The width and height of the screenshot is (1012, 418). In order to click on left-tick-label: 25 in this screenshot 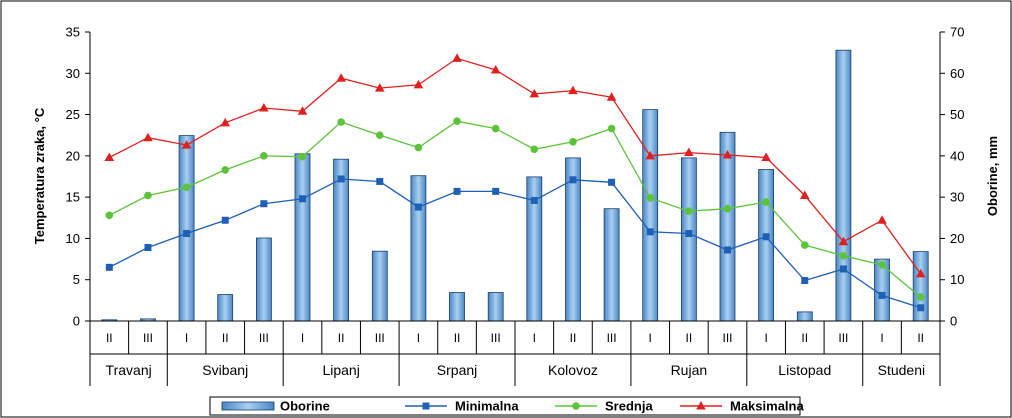, I will do `click(73, 114)`.